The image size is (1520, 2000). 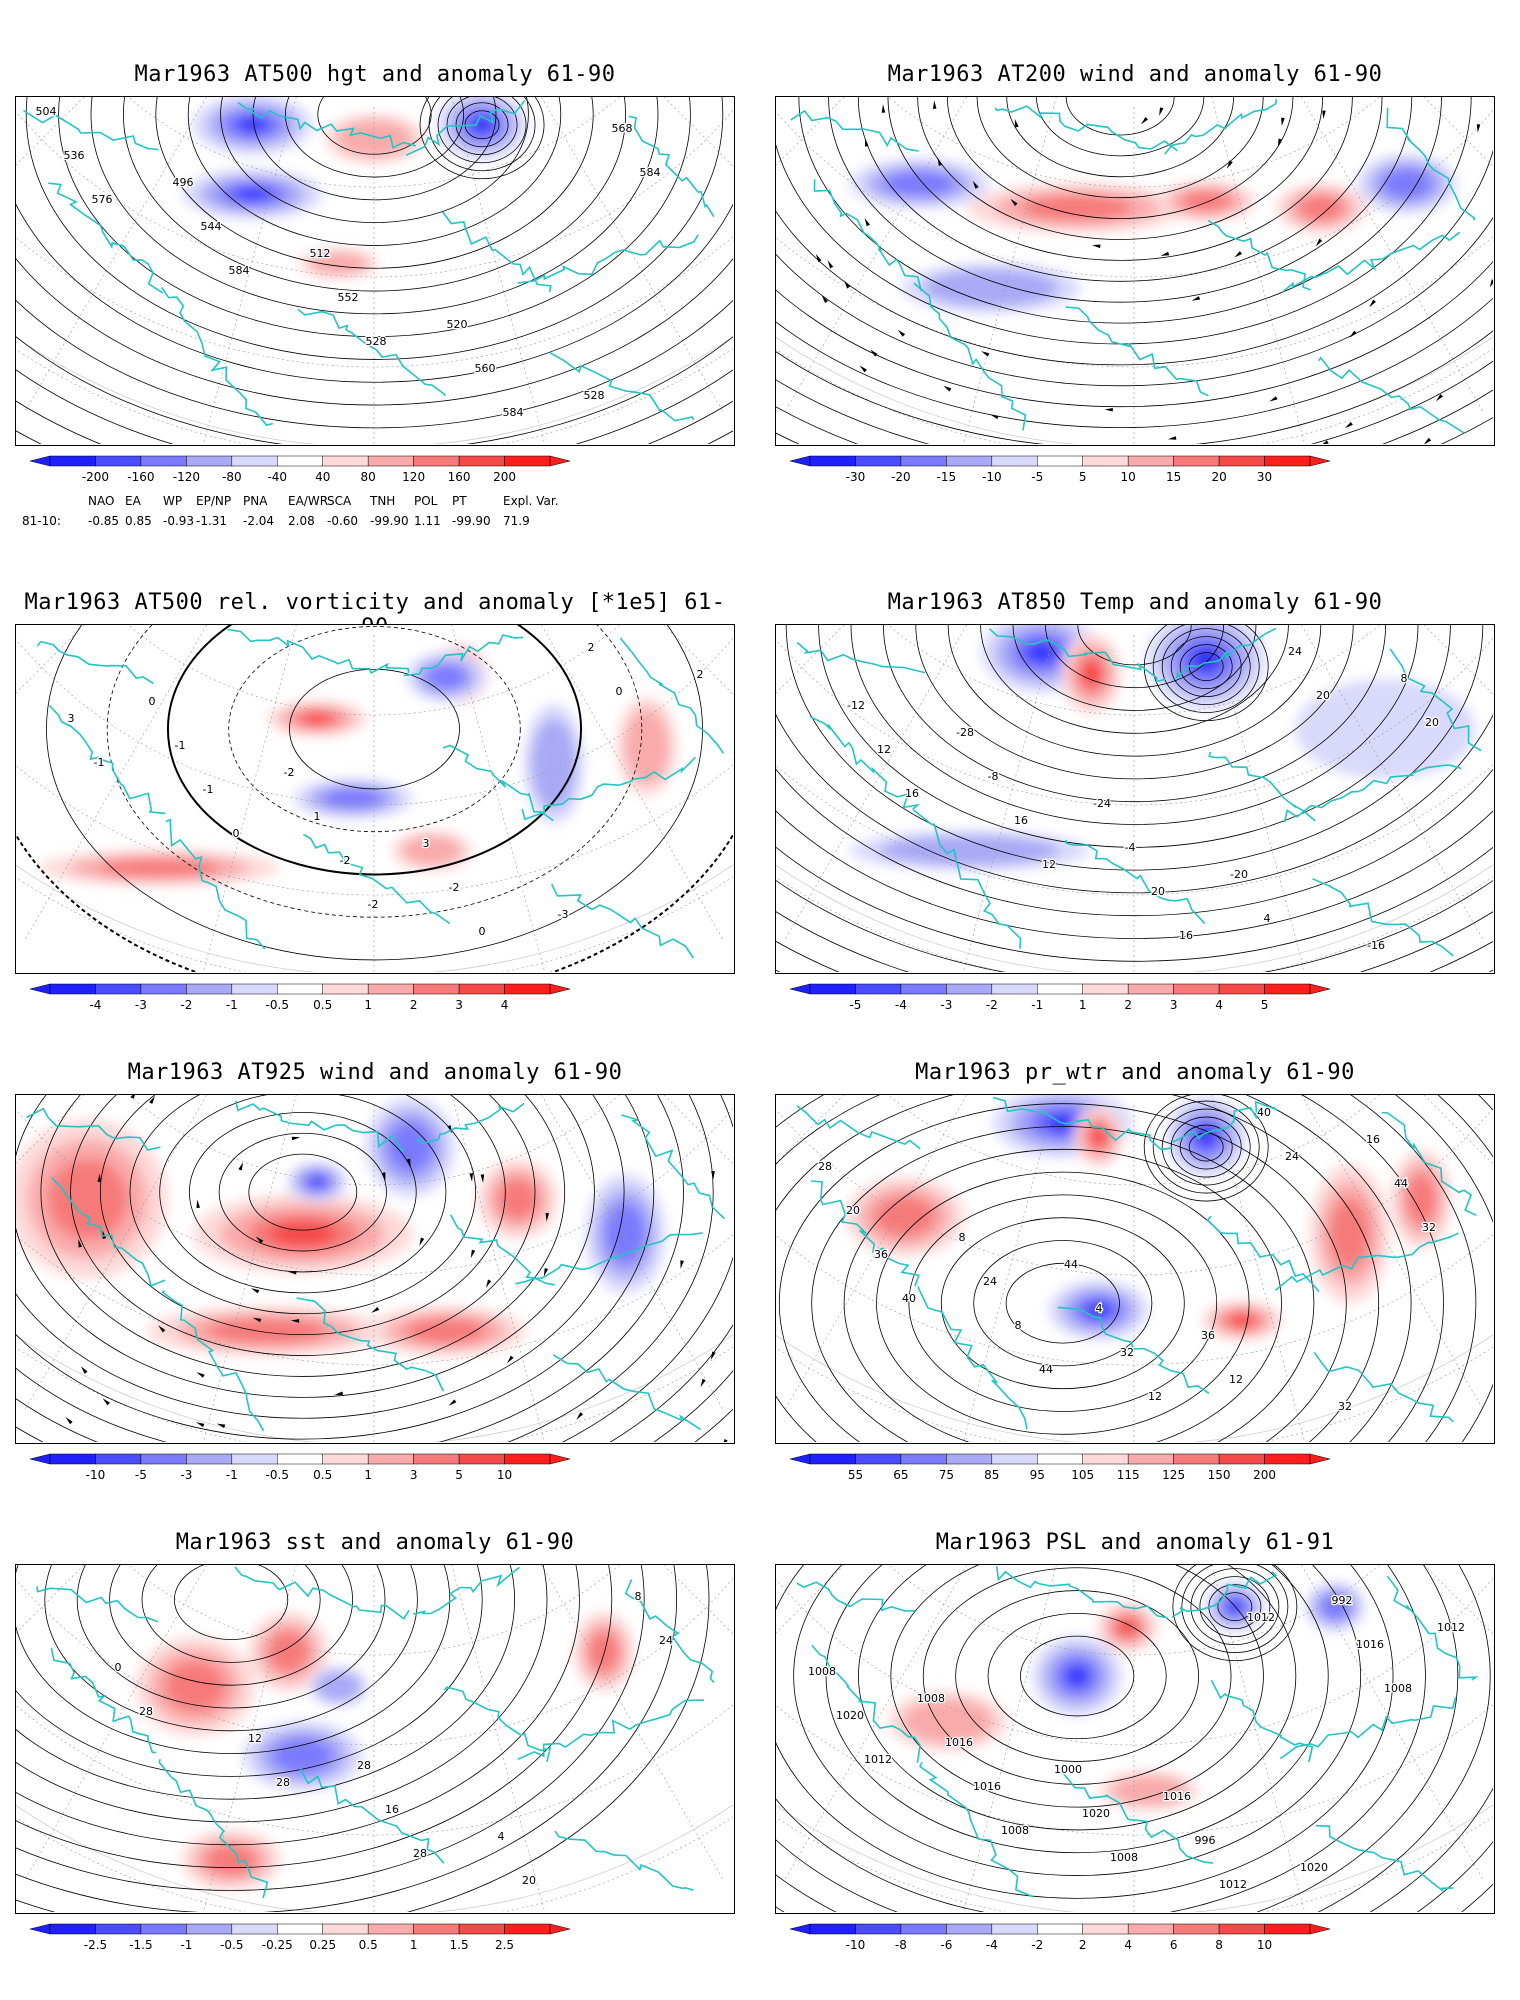 What do you see at coordinates (459, 1005) in the screenshot?
I see `colorbar-tick-label: 3` at bounding box center [459, 1005].